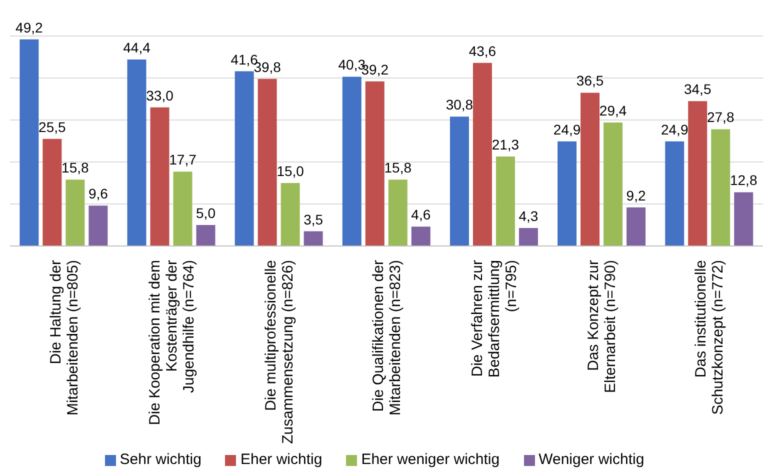 This screenshot has height=476, width=773. Describe the element at coordinates (161, 459) in the screenshot. I see `legend-label: Sehr wichtig` at that location.